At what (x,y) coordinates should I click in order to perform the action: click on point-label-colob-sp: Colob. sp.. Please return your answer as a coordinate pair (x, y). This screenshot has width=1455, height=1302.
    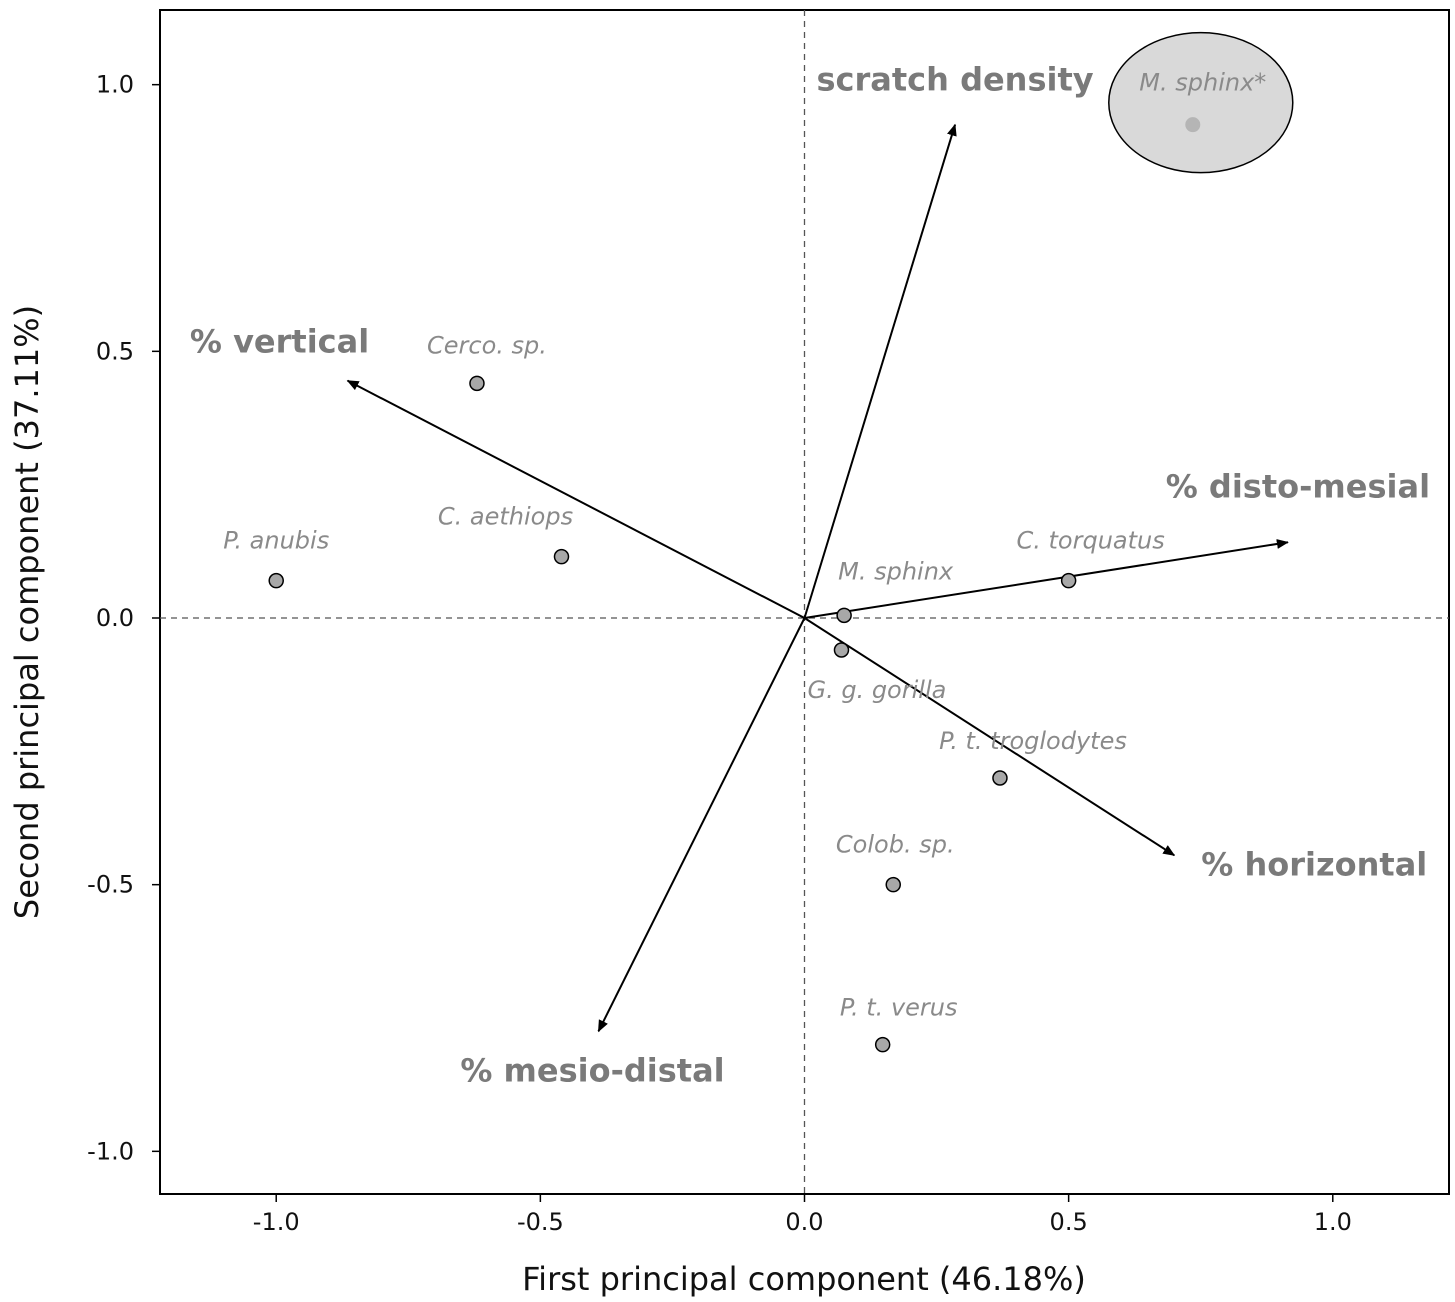
    Looking at the image, I should click on (895, 845).